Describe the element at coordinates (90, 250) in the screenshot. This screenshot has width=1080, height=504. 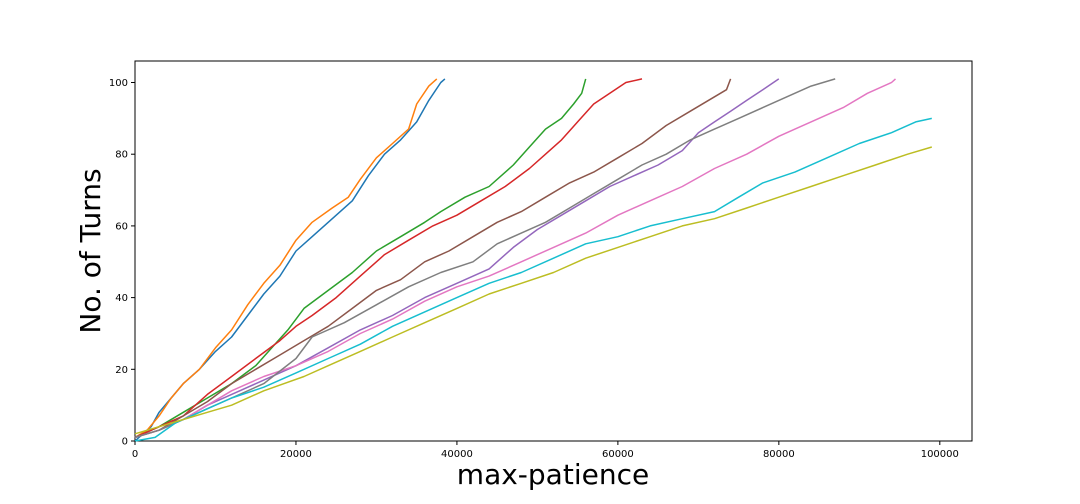
I see `y-axis-title: No. of Turns` at that location.